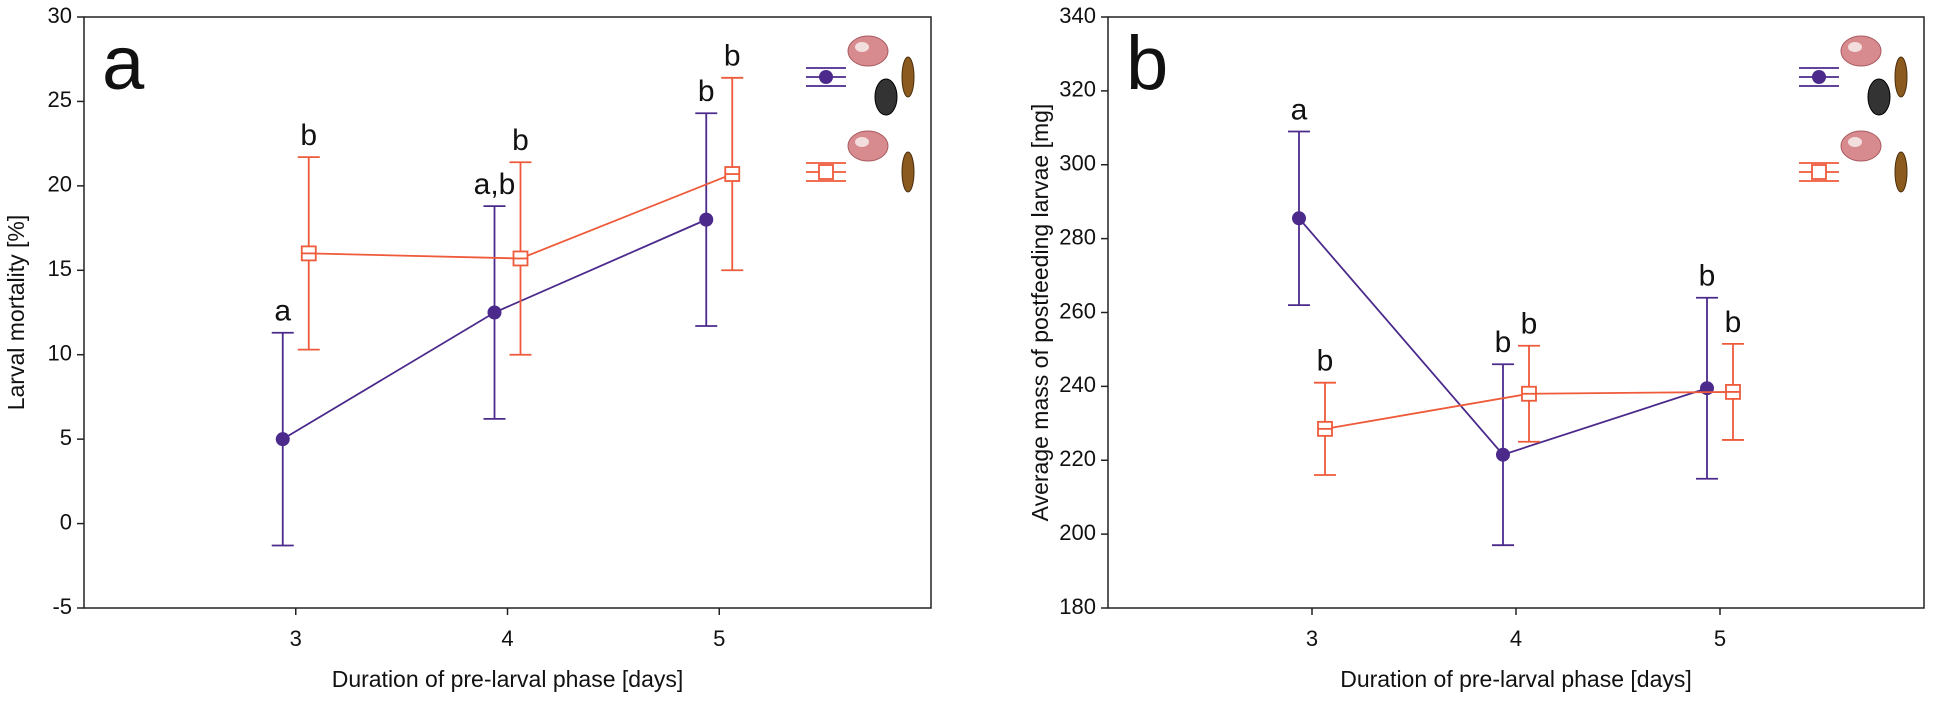  What do you see at coordinates (1077, 236) in the screenshot?
I see `y-tick-label: 280` at bounding box center [1077, 236].